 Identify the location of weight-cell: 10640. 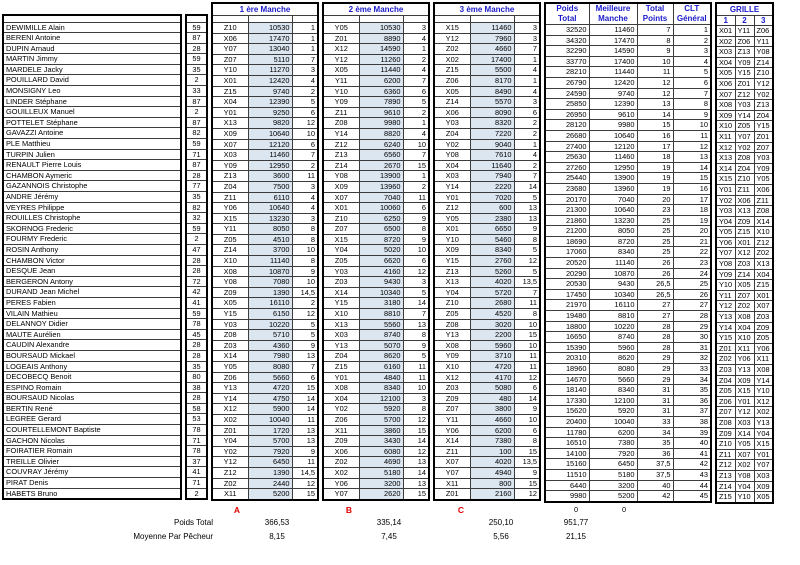
(270, 133).